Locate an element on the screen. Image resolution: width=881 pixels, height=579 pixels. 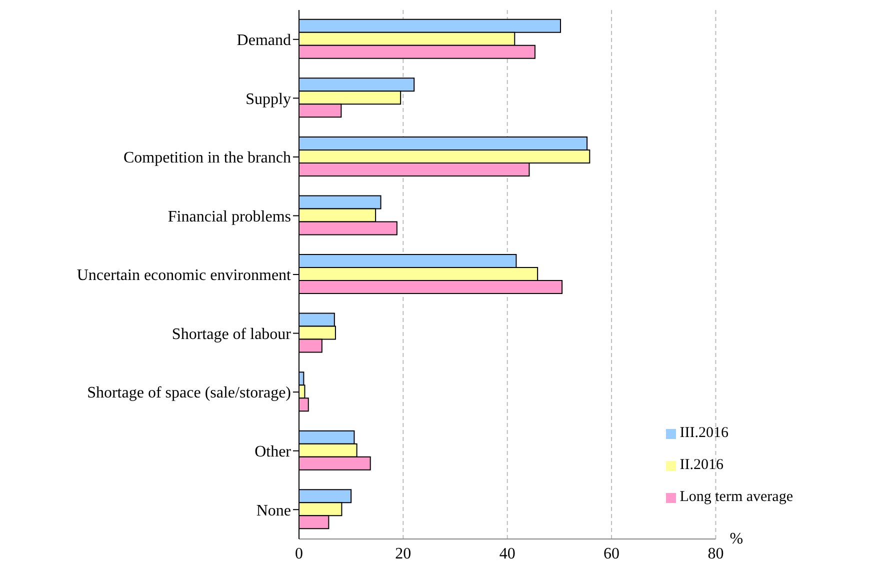
x-tick-label: 80 is located at coordinates (716, 553).